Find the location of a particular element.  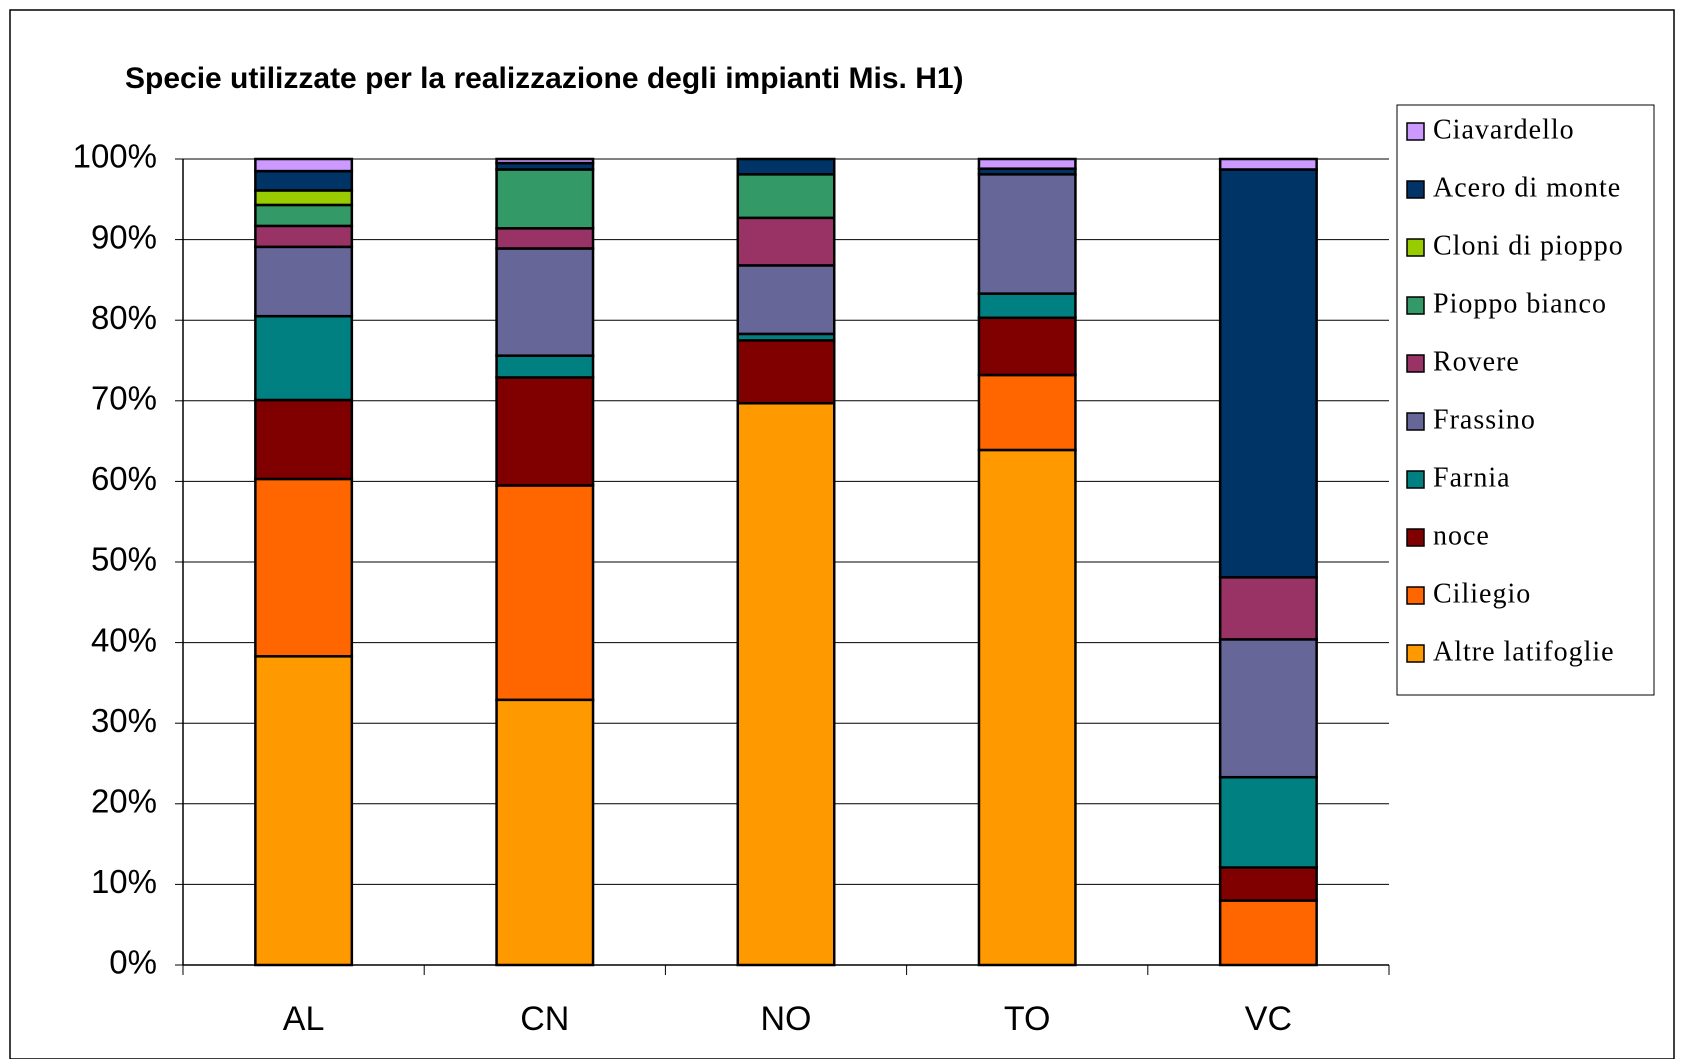

y-tick-label: 100% is located at coordinates (115, 156).